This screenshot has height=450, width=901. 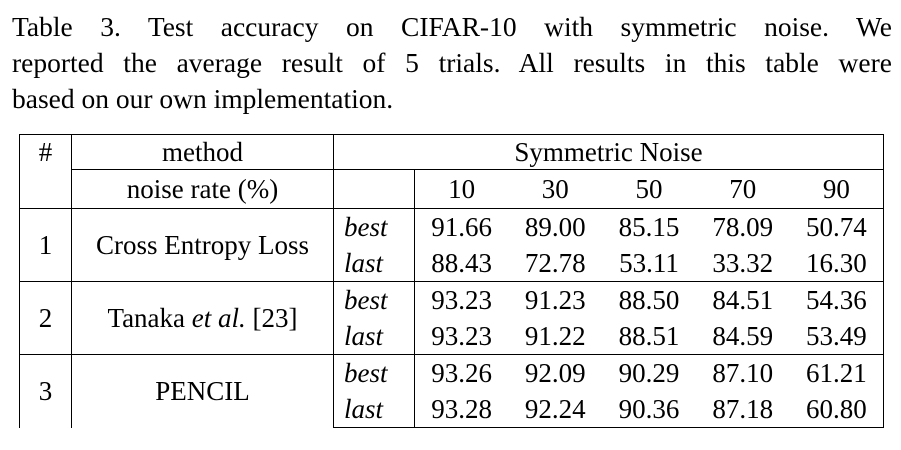 What do you see at coordinates (555, 226) in the screenshot?
I see `cell-value: 89.00` at bounding box center [555, 226].